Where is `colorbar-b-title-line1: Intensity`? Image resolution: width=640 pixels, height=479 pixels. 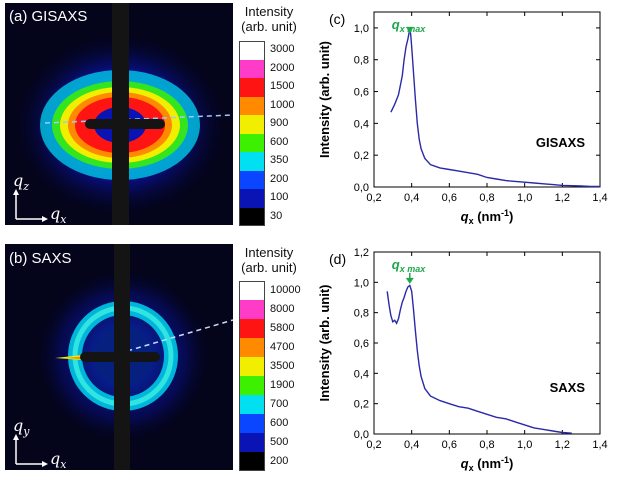
colorbar-b-title-line1: Intensity is located at coordinates (269, 252).